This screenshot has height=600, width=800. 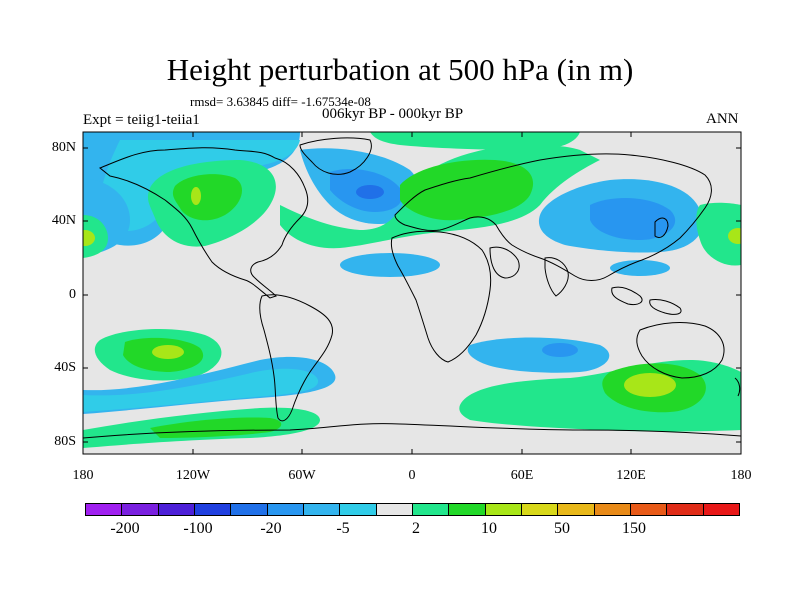 I want to click on experiment-text: Expt = teiig1-teiia1, so click(x=141, y=120).